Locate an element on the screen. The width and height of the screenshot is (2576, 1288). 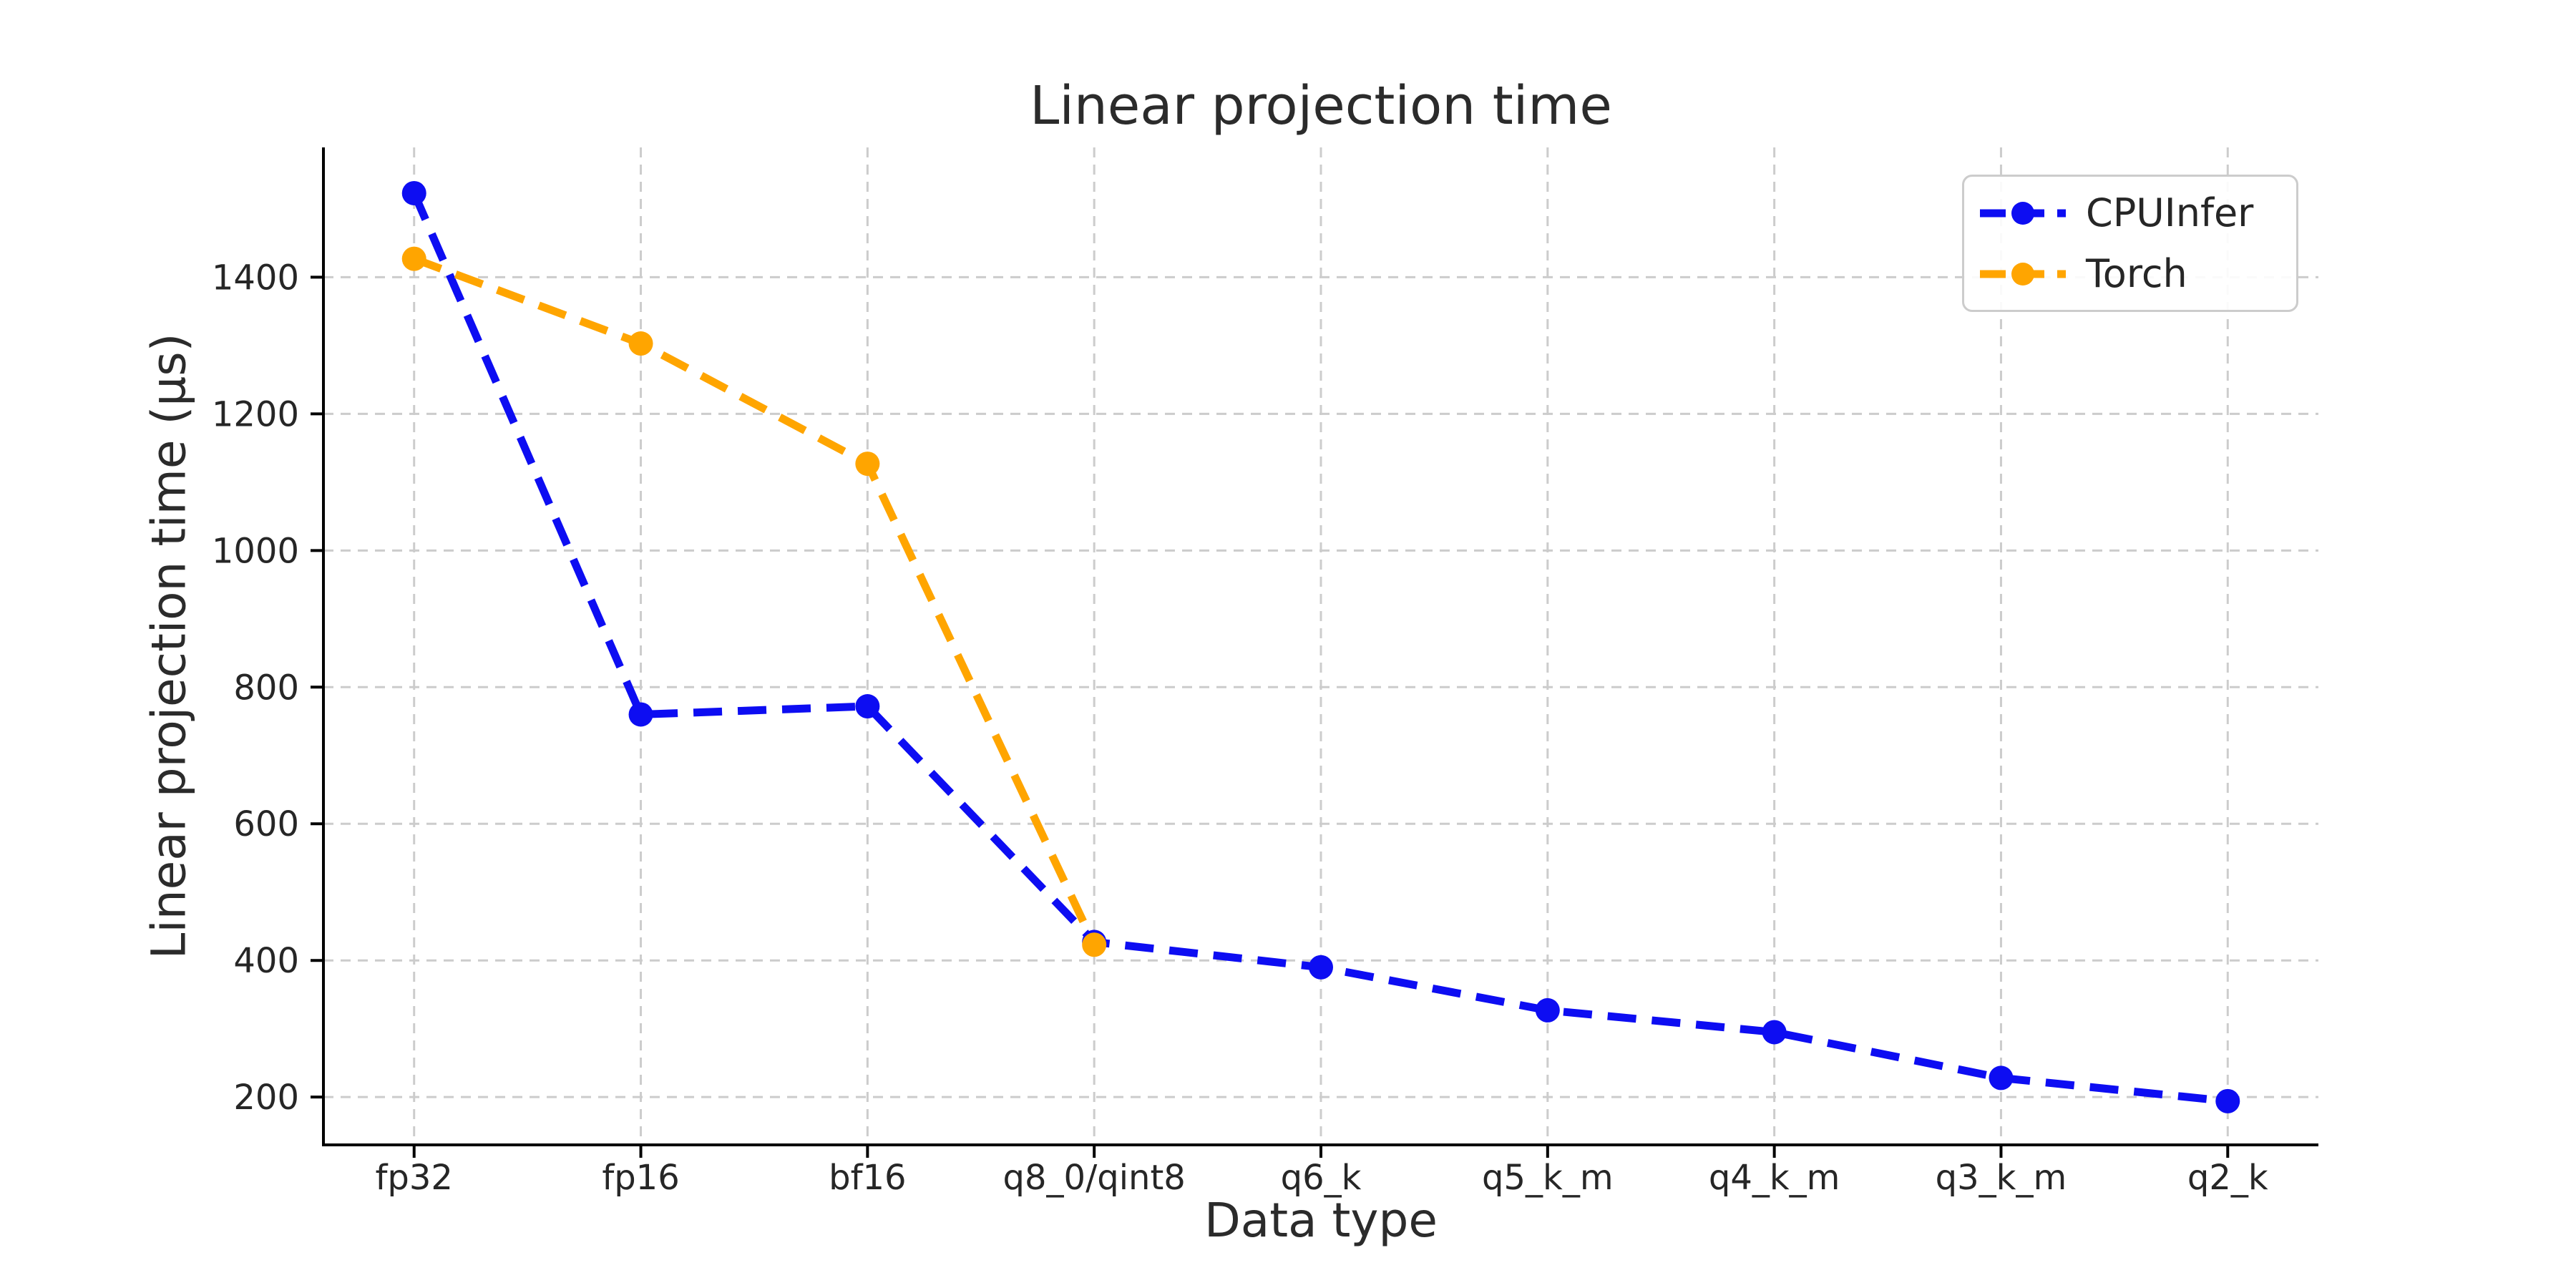
x-tick-label: q6_k is located at coordinates (1321, 1178).